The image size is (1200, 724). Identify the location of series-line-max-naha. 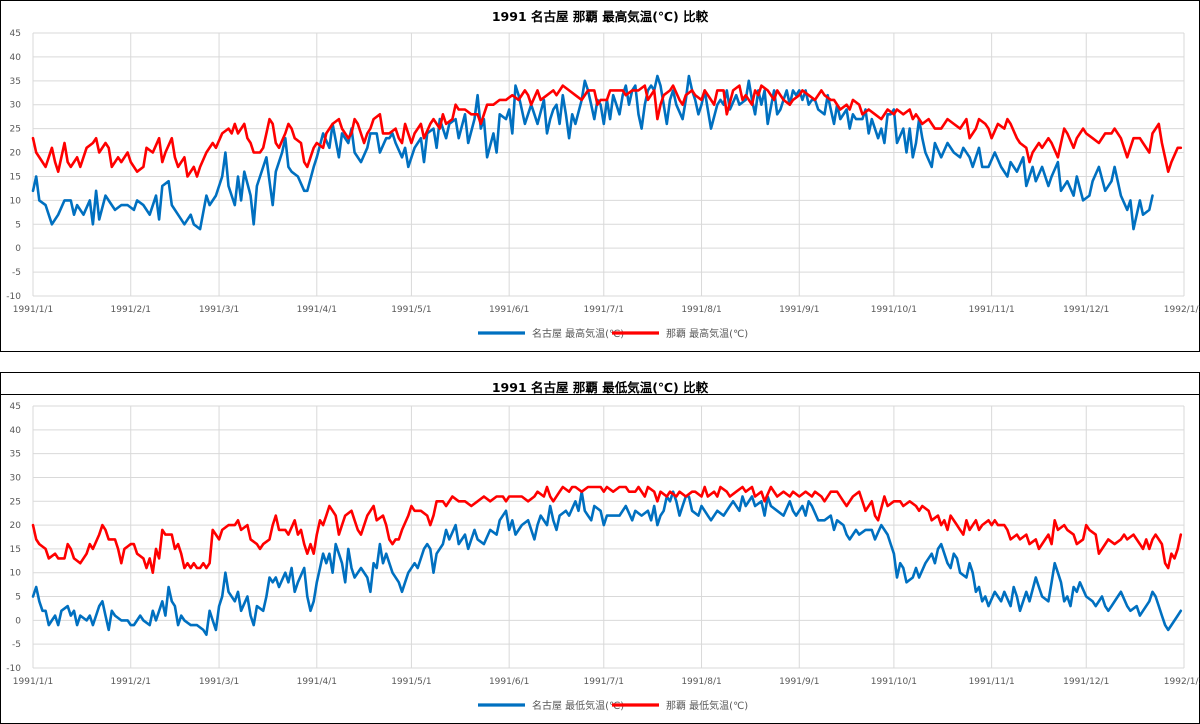
(607, 131).